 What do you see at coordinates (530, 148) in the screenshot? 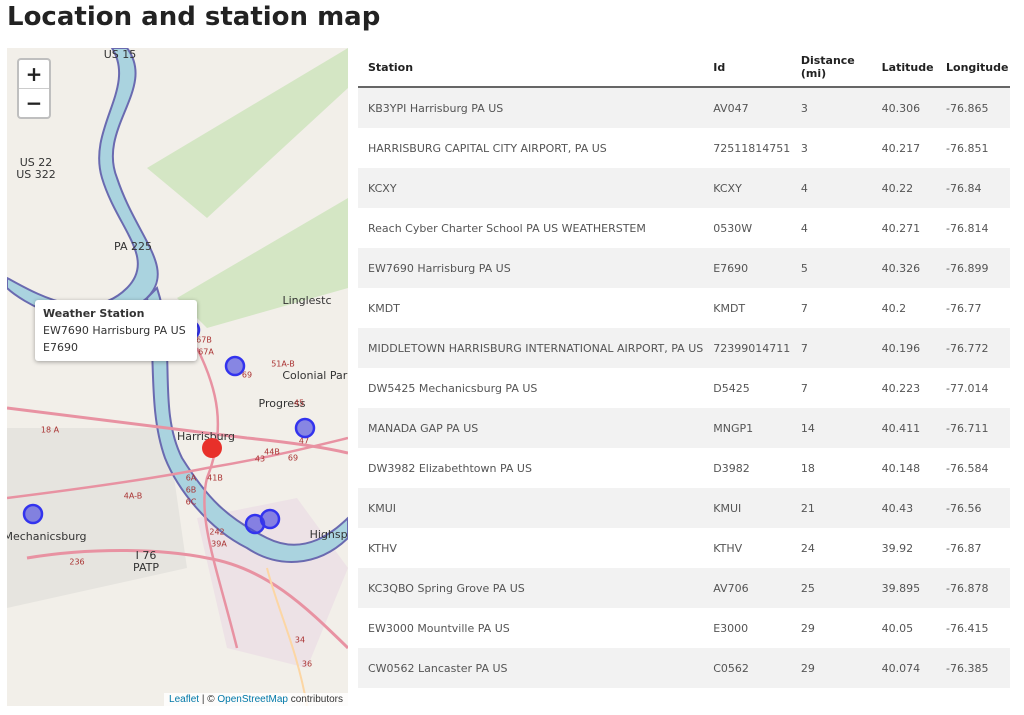
I see `table-cell: HARRISBURG CAPITAL CITY AIRPORT, PA US` at bounding box center [530, 148].